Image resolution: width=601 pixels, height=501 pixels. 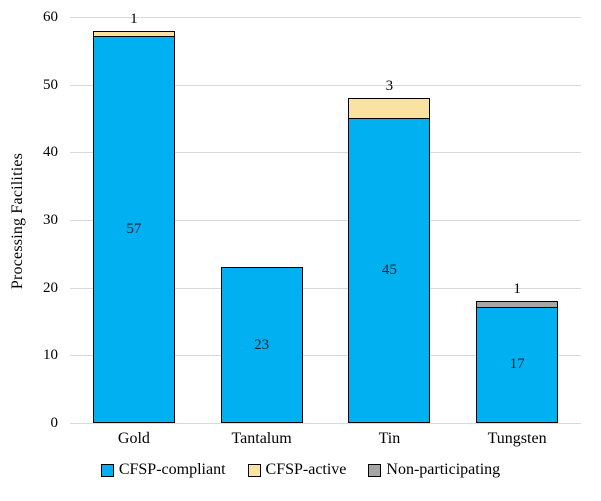 I want to click on y-tick-label: 50, so click(x=50, y=84).